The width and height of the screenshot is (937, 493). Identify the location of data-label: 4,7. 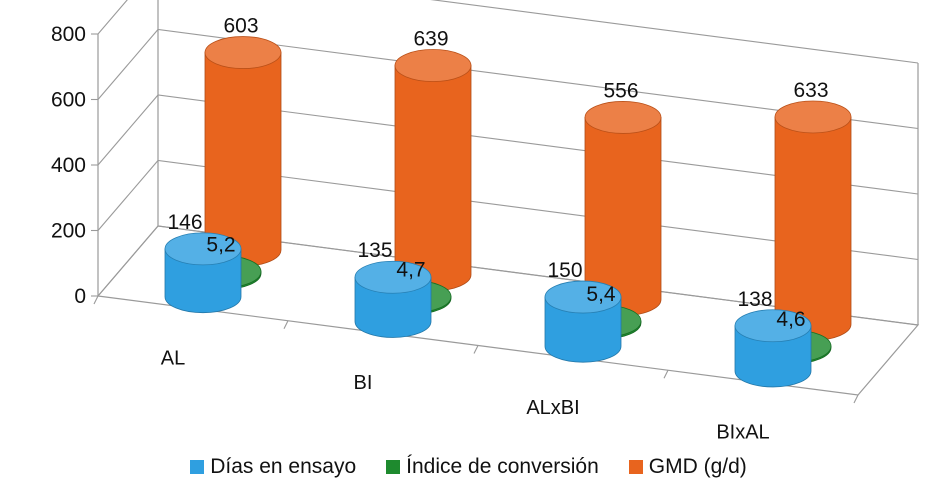
(410, 270).